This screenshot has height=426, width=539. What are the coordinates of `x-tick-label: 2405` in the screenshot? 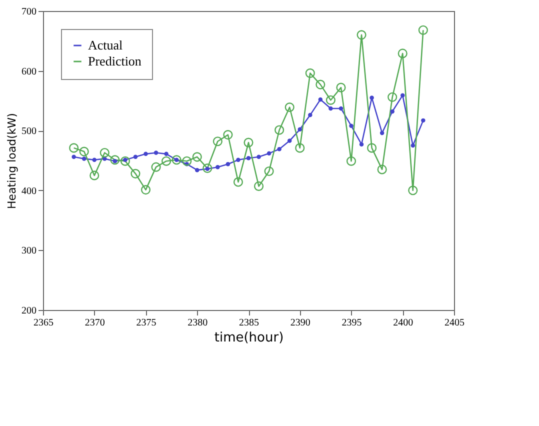 It's located at (454, 323).